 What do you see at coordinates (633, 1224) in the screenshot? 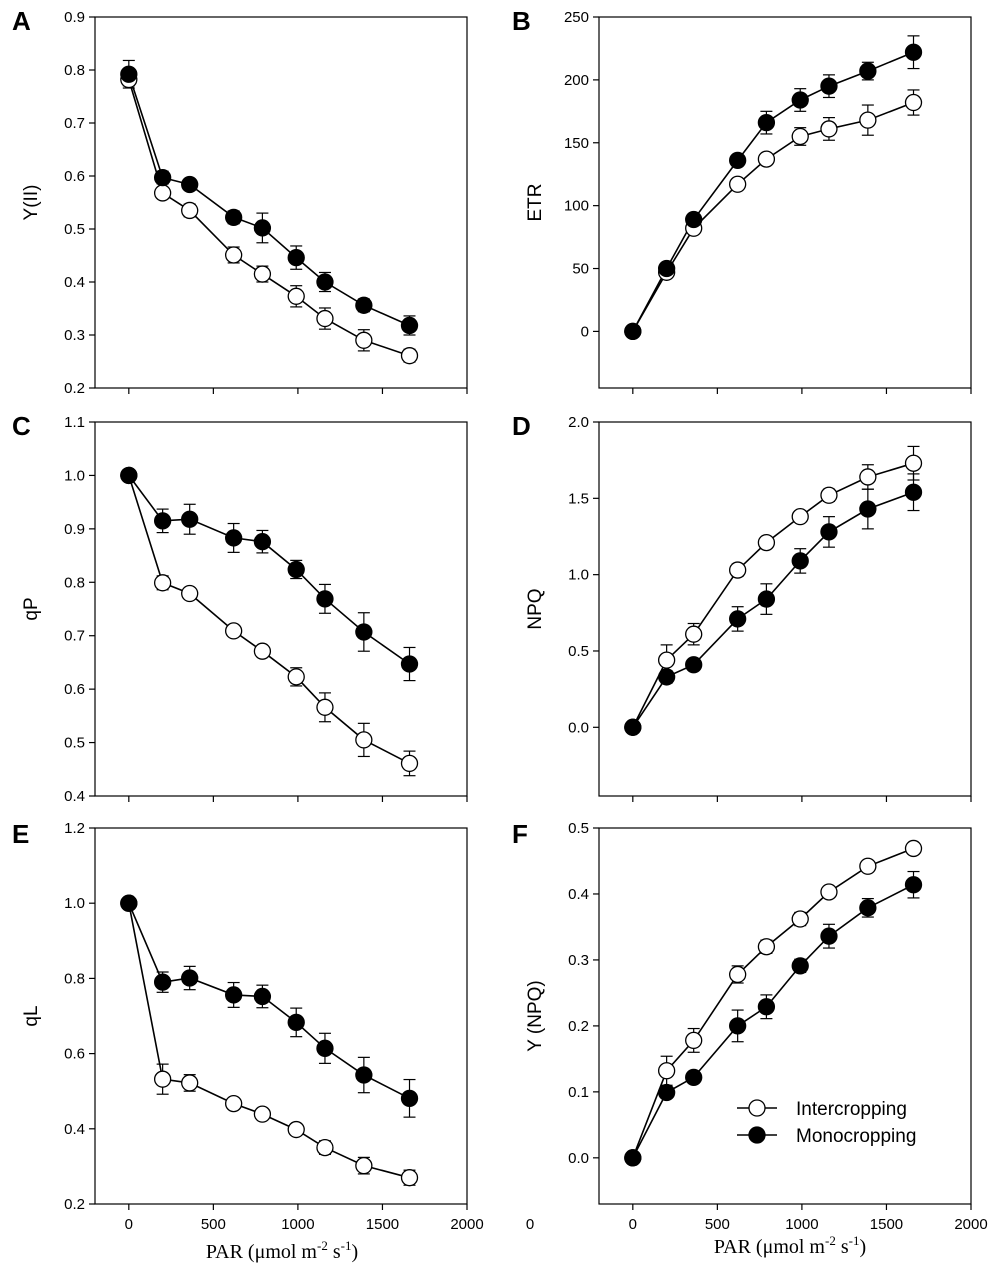
I see `x-tick-label-F-0: 0` at bounding box center [633, 1224].